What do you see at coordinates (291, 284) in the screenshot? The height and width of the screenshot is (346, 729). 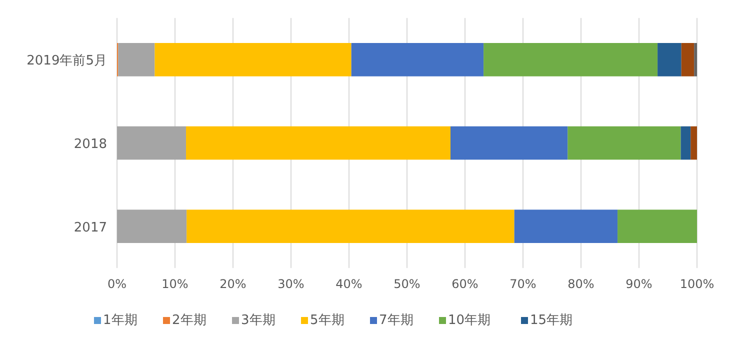 I see `x-tick-label: 30%` at bounding box center [291, 284].